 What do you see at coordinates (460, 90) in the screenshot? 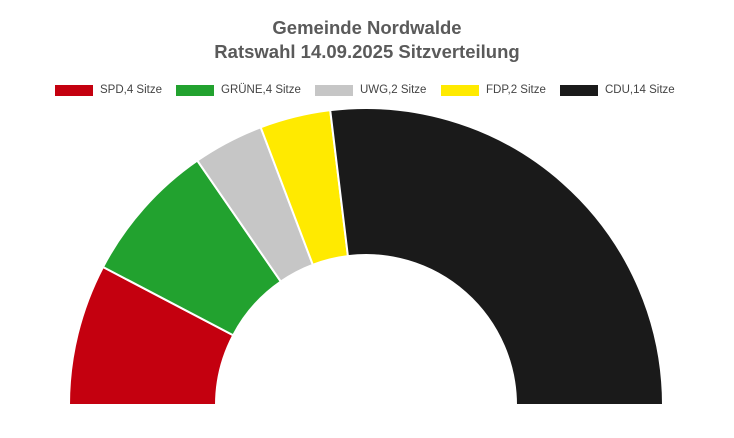
I see `legend-swatch-fdp` at bounding box center [460, 90].